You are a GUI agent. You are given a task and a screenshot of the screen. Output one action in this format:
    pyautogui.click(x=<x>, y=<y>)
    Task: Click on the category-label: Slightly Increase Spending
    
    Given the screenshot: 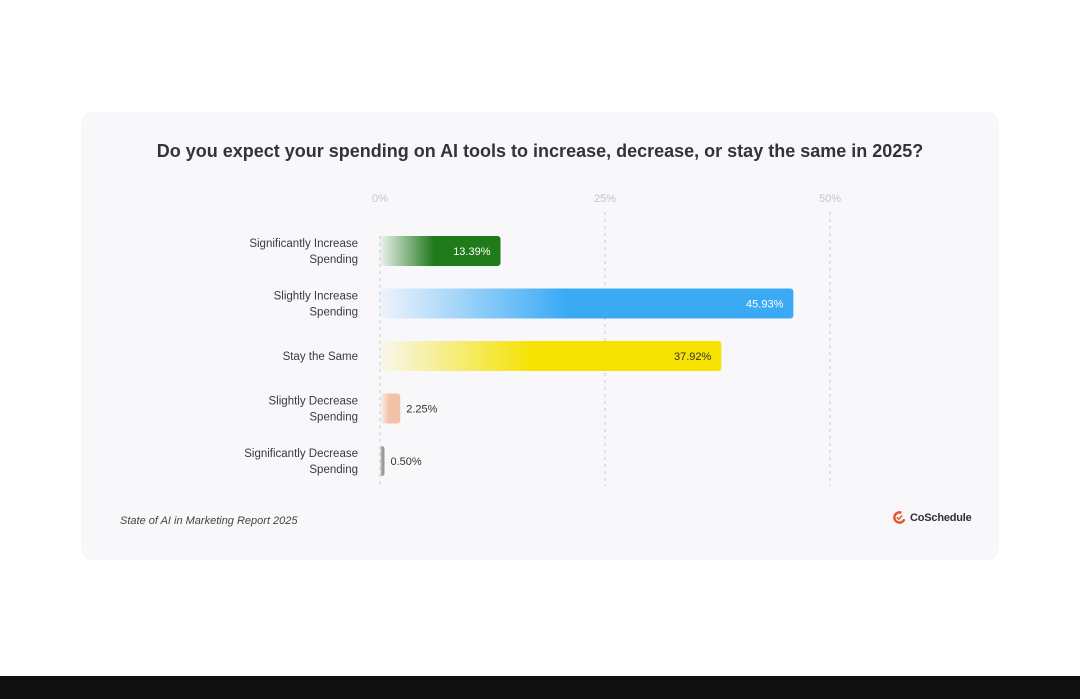 What is the action you would take?
    pyautogui.click(x=316, y=305)
    